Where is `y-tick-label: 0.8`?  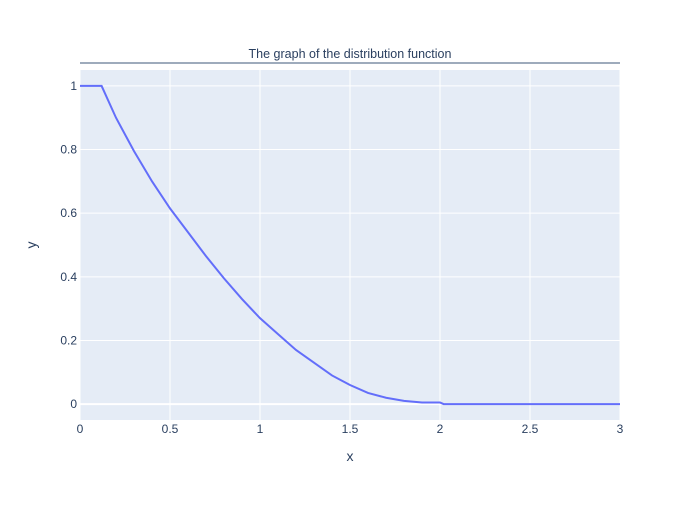 y-tick-label: 0.8 is located at coordinates (68, 150).